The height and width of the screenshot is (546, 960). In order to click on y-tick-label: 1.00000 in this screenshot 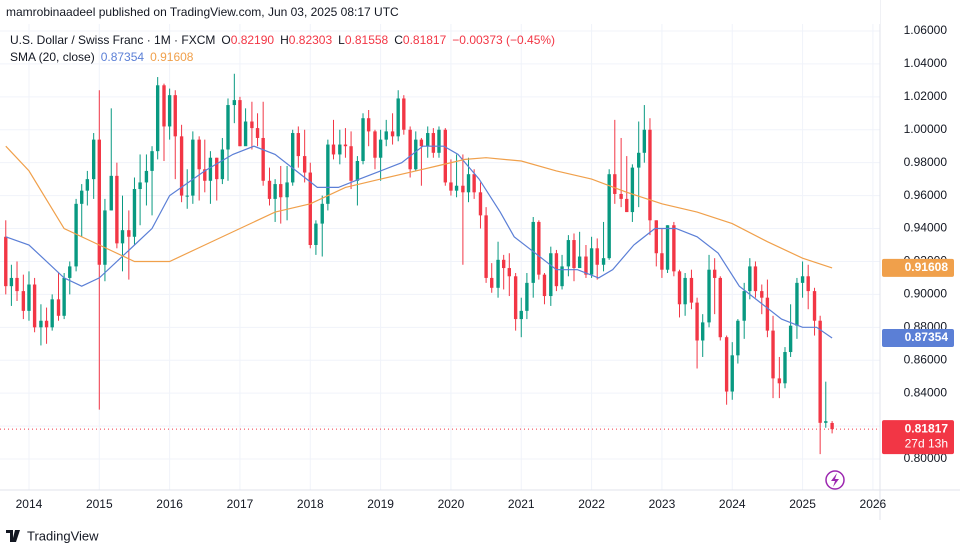, I will do `click(926, 129)`.